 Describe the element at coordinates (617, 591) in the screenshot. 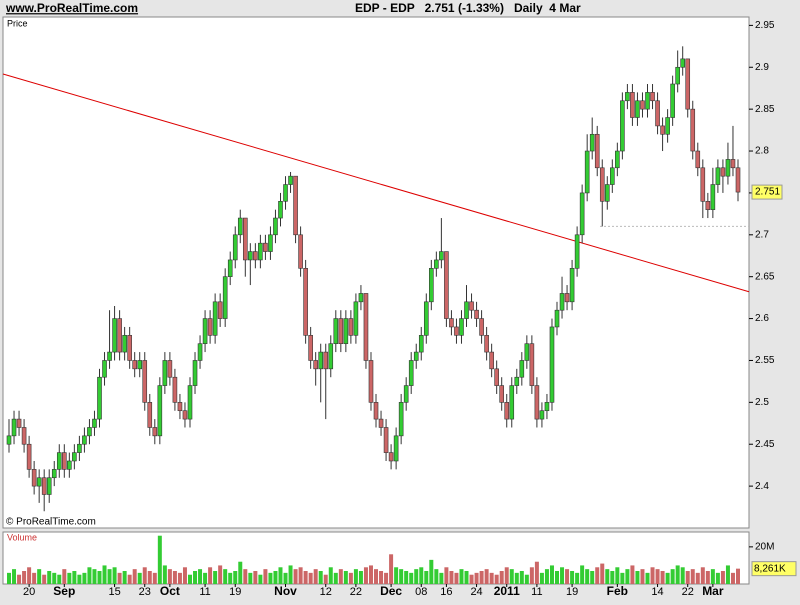

I see `x-tick-label: Feb` at that location.